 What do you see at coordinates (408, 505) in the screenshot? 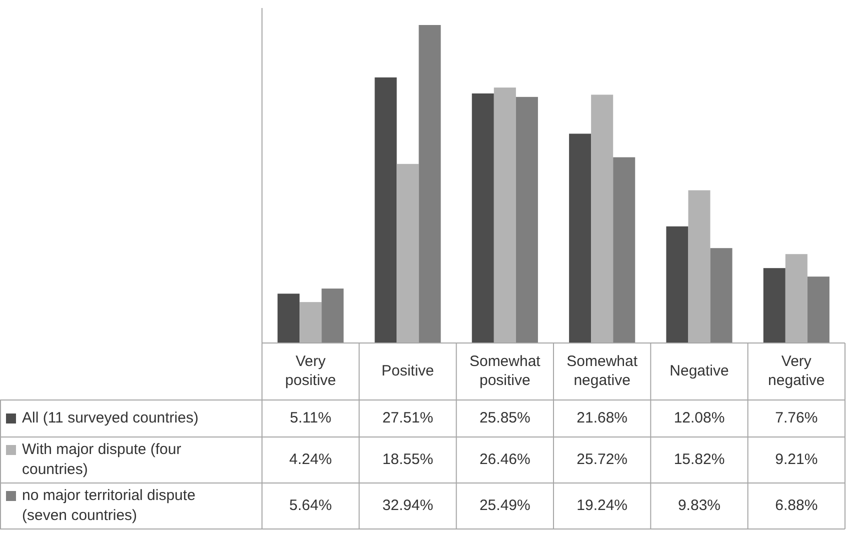
I see `data-label: 32.94%` at bounding box center [408, 505].